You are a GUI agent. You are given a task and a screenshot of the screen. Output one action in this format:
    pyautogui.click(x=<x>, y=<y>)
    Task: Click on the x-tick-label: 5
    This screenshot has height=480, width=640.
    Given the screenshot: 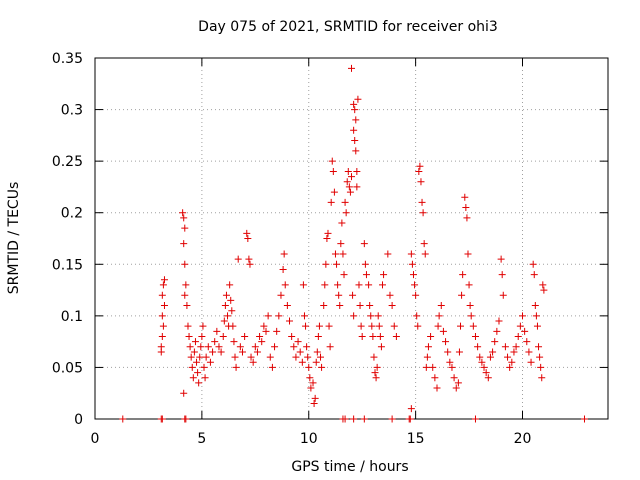 What is the action you would take?
    pyautogui.click(x=201, y=439)
    